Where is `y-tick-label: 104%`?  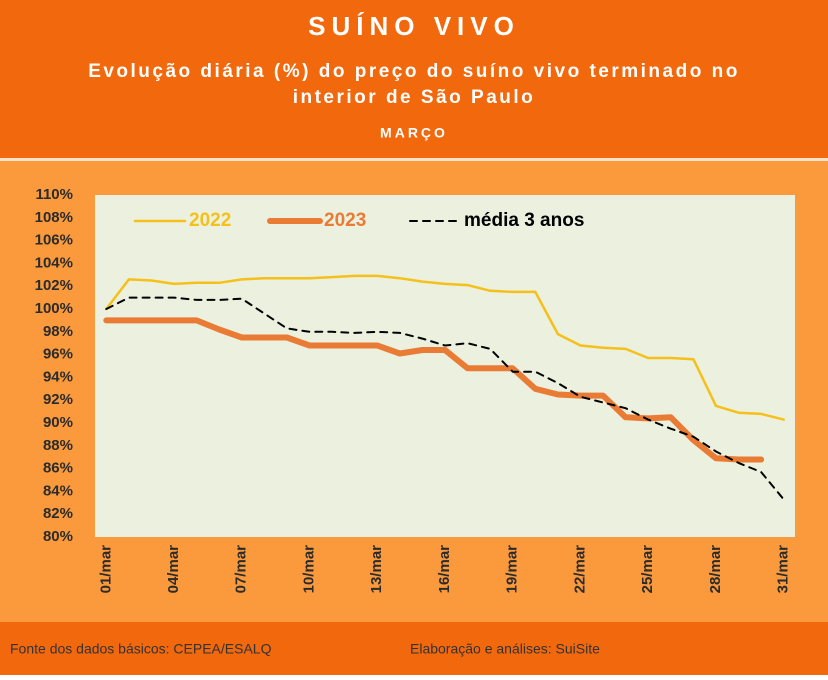 y-tick-label: 104% is located at coordinates (54, 262).